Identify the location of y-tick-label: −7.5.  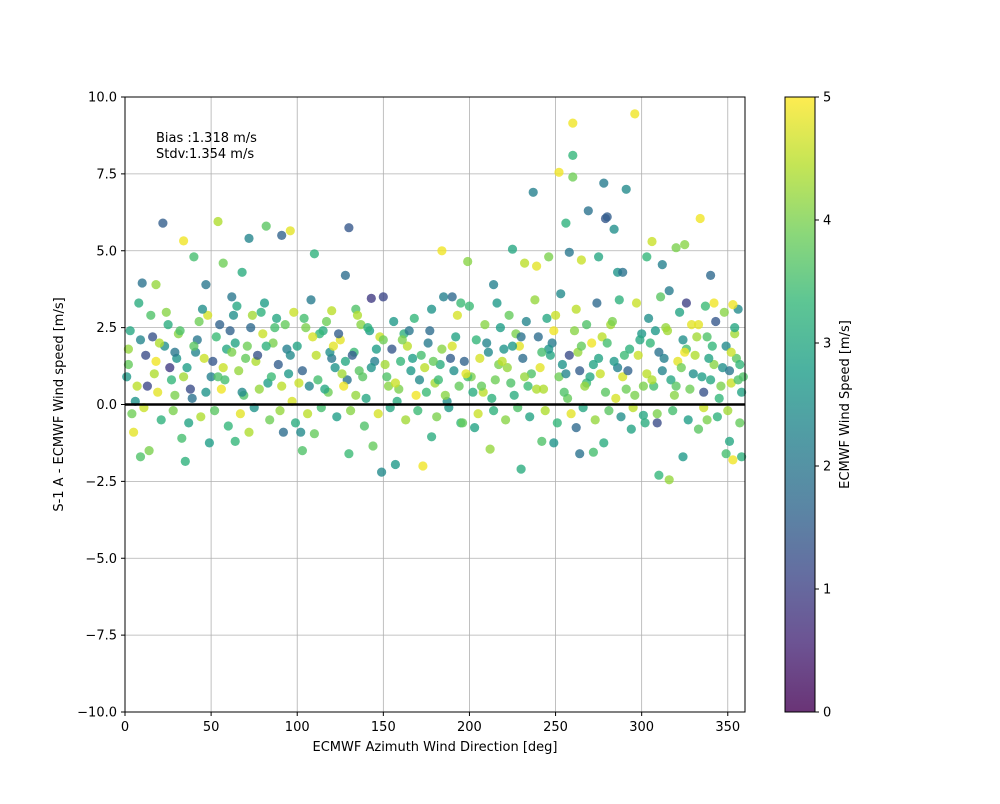
(101, 636).